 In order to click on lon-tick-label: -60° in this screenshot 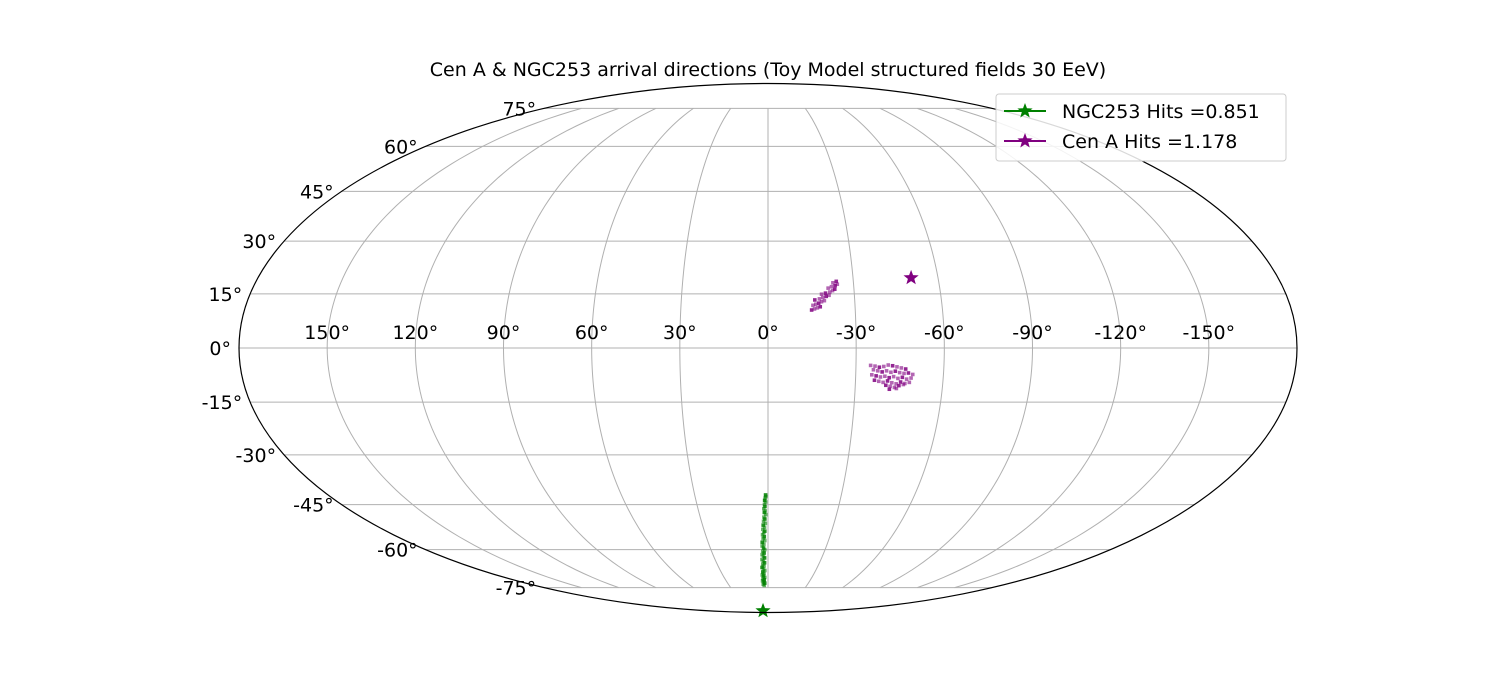, I will do `click(944, 333)`.